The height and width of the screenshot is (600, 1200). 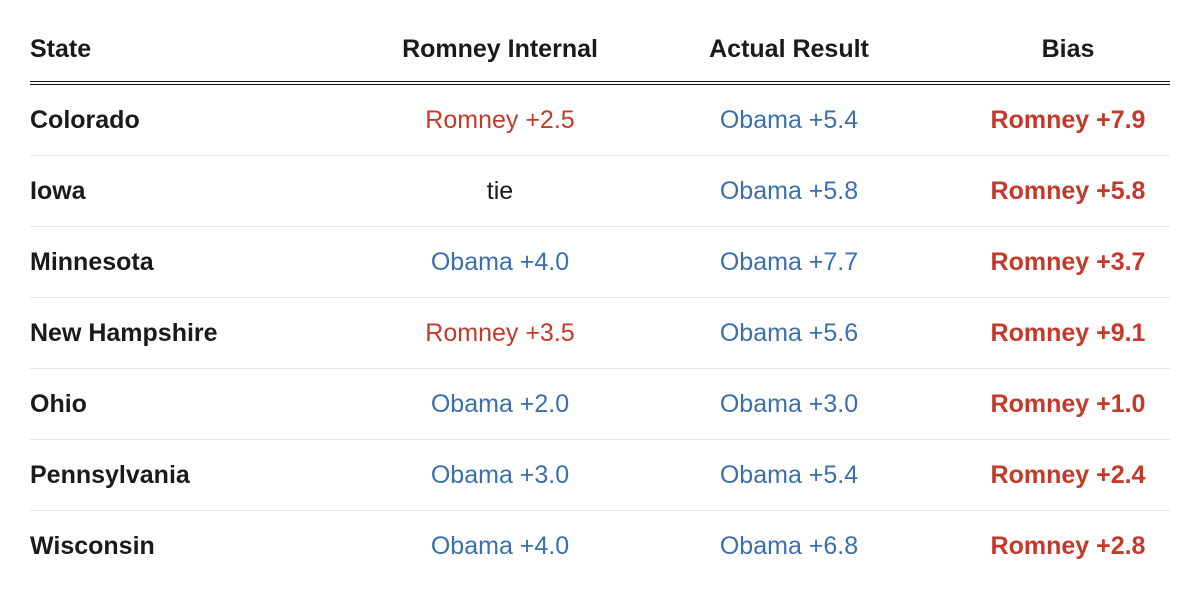 I want to click on state-cell: Colorado, so click(x=85, y=119).